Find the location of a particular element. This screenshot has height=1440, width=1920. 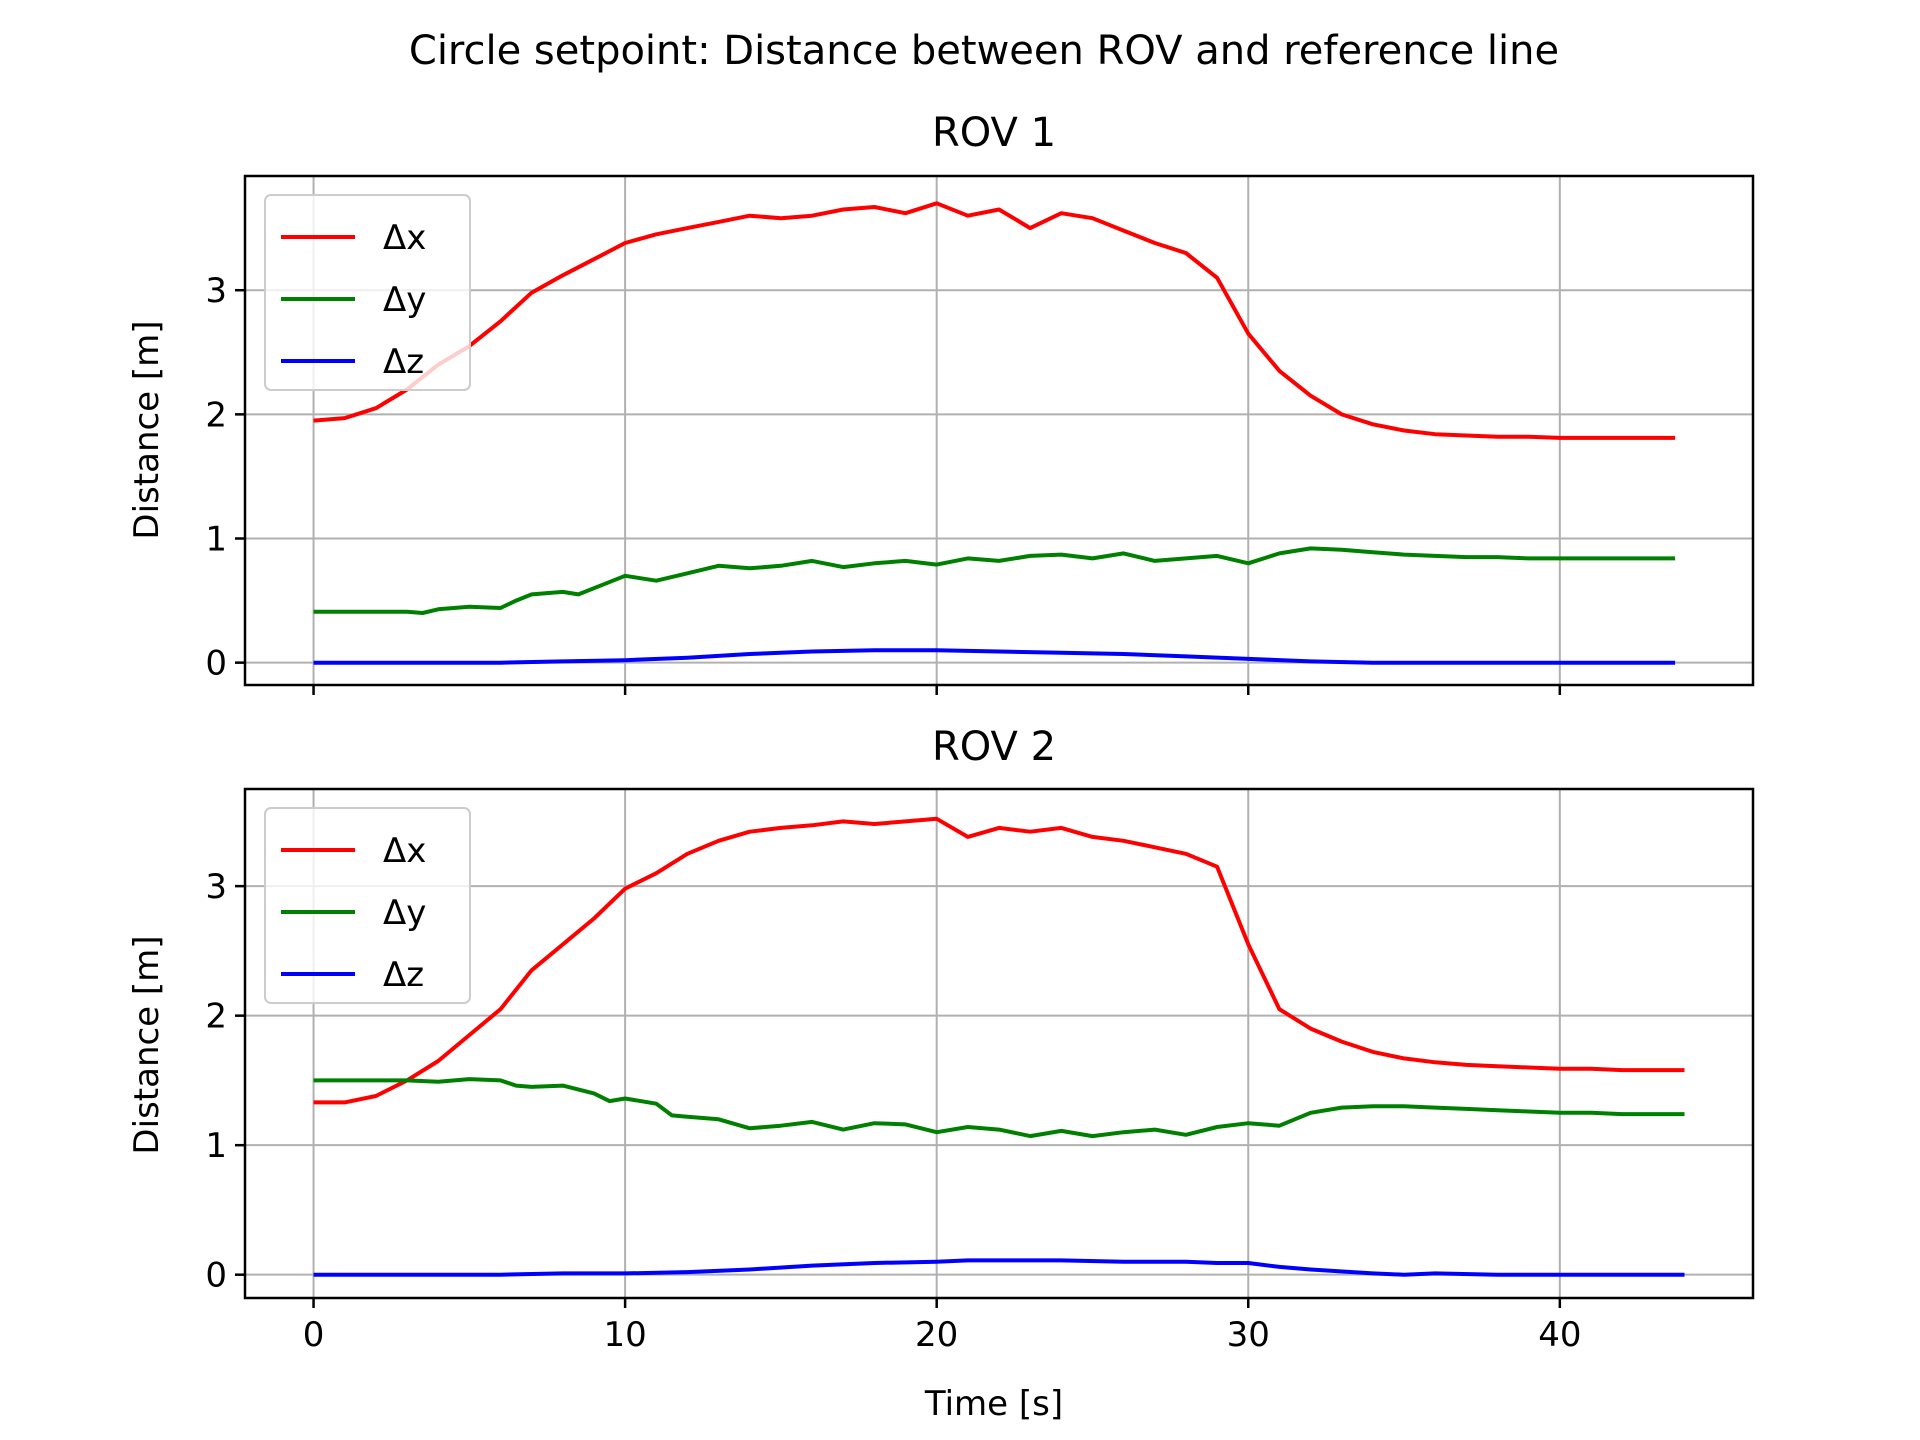

legend-rov1: Δx Δy Δz is located at coordinates (367, 292).